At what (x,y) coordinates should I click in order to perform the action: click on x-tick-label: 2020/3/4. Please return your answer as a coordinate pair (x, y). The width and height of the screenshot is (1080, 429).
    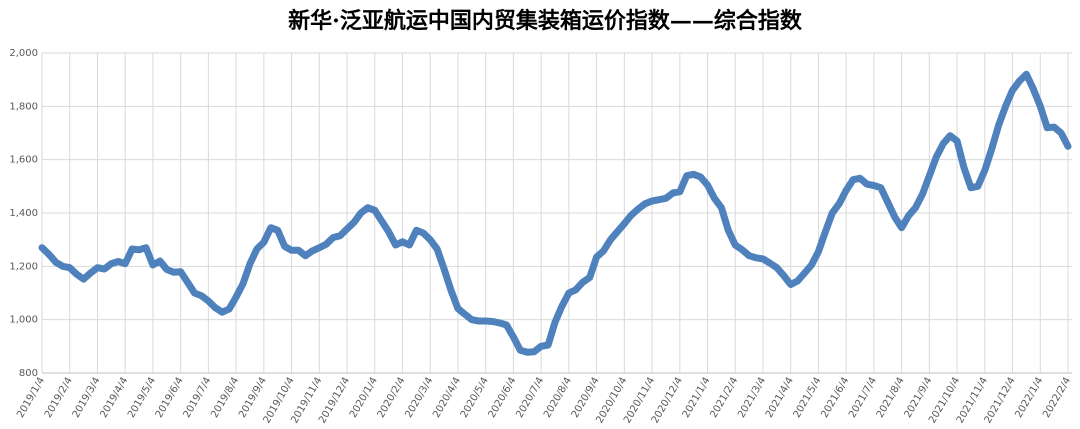
    Looking at the image, I should click on (419, 398).